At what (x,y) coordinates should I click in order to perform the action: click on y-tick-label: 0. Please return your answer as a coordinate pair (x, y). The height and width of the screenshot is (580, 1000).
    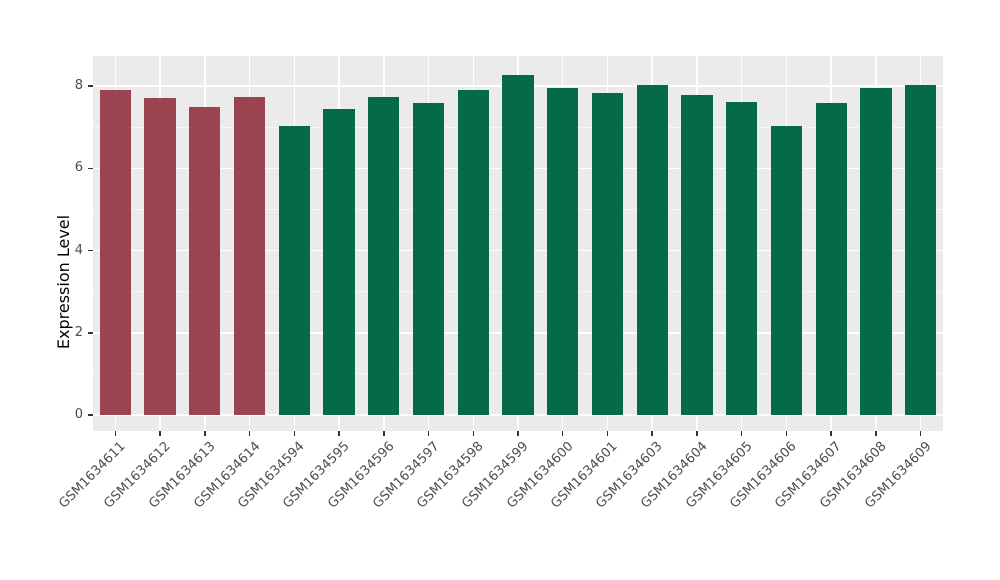
    Looking at the image, I should click on (78, 414).